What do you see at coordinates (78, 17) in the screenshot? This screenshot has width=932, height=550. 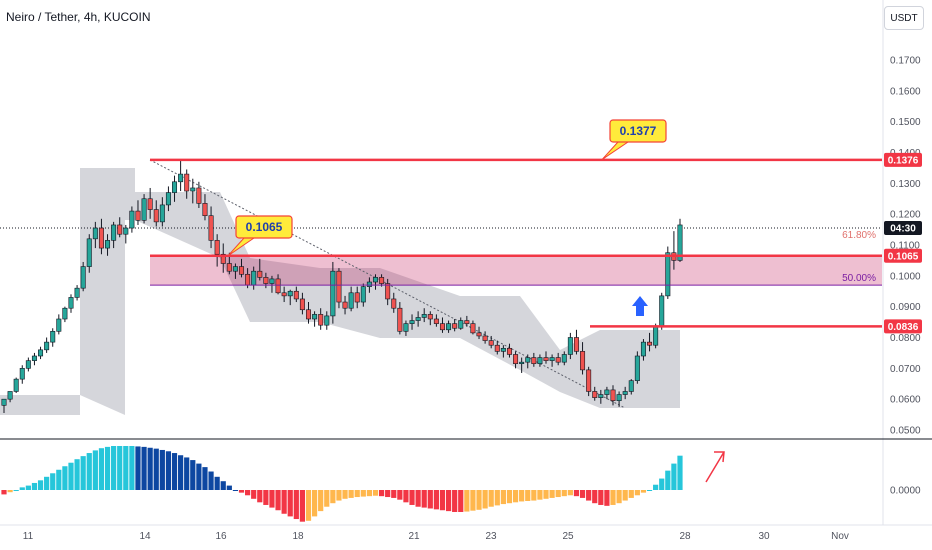 I see `symbol-title: Neiro / Tether, 4h, KUCOIN` at bounding box center [78, 17].